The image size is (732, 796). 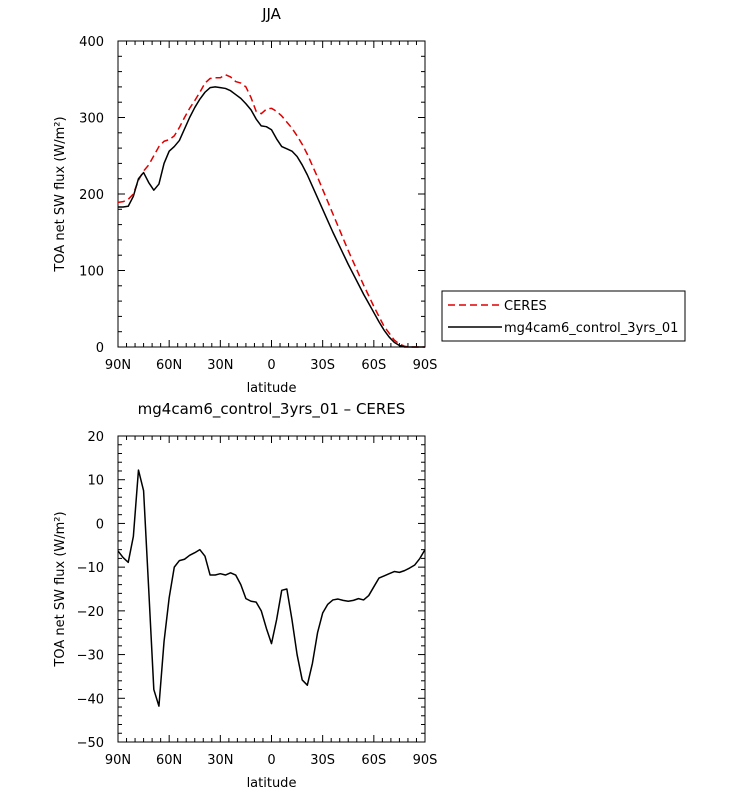 What do you see at coordinates (271, 14) in the screenshot?
I see `chart-title: JJA` at bounding box center [271, 14].